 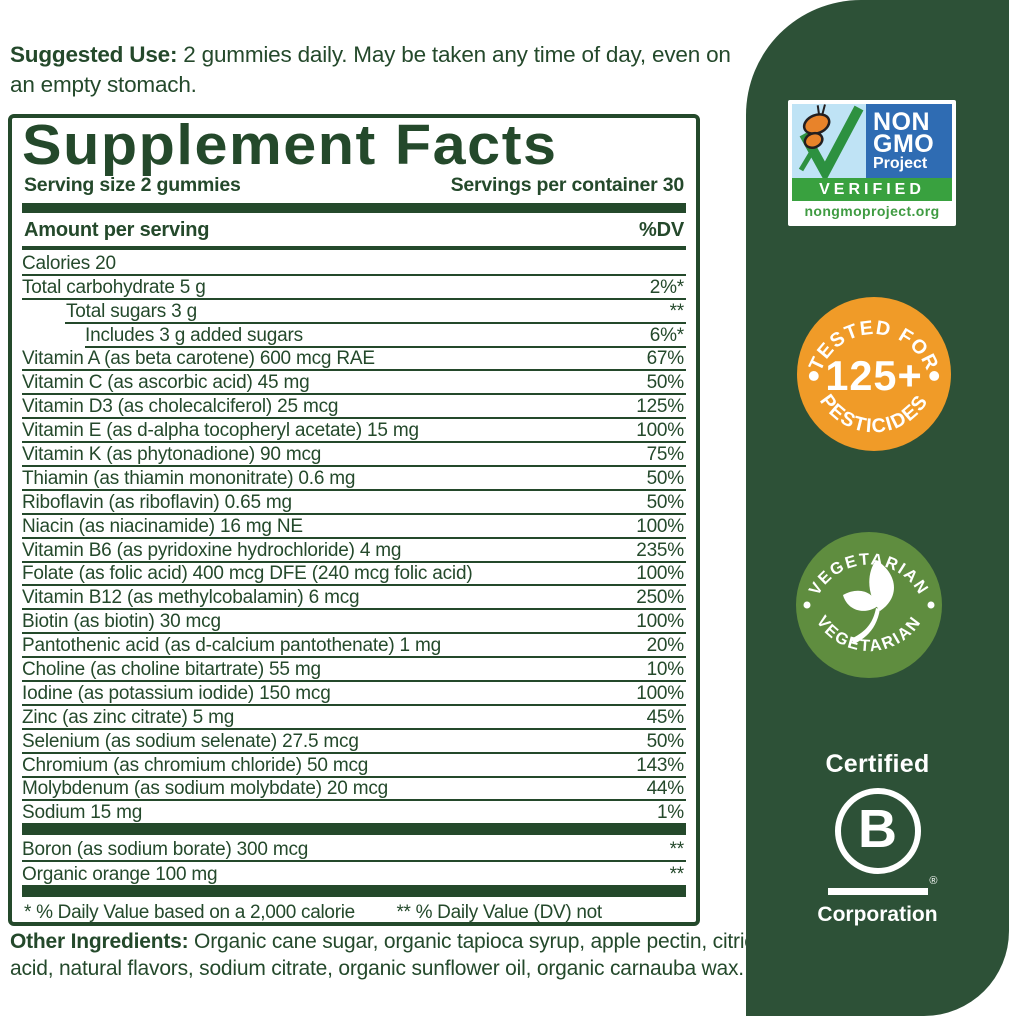 What do you see at coordinates (354, 620) in the screenshot?
I see `nutrient-row: Biotin (as biotin) 30 mcg 100%` at bounding box center [354, 620].